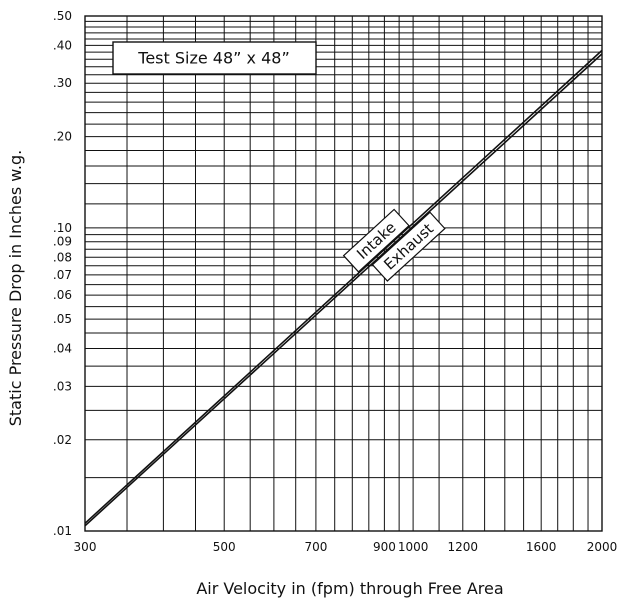  I want to click on y-tick-label: .04, so click(62, 349).